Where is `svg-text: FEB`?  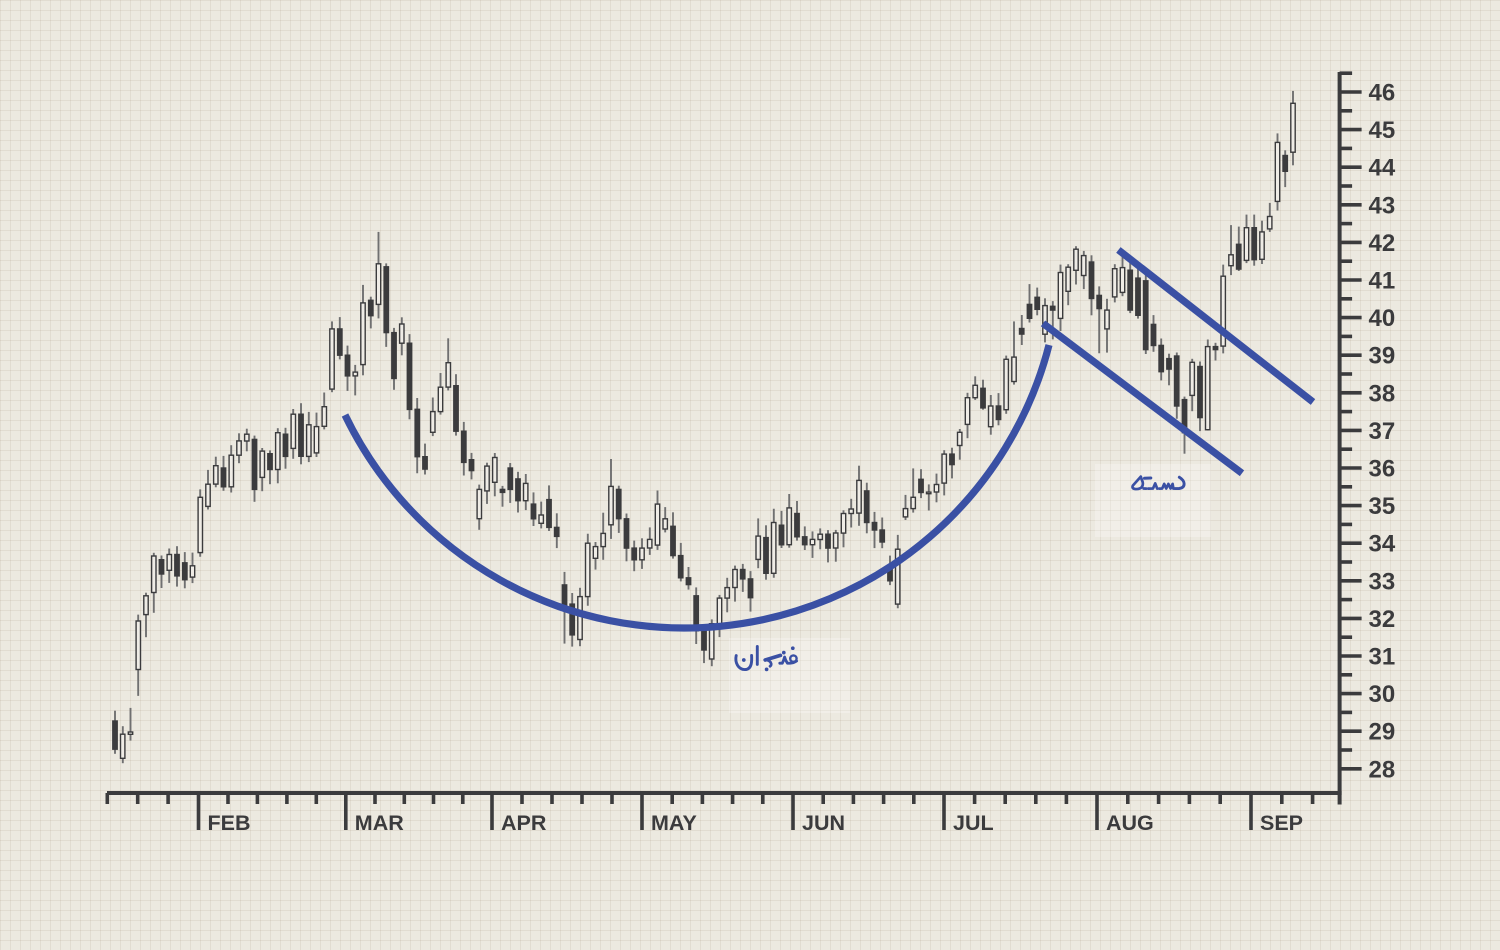
svg-text: FEB is located at coordinates (229, 823).